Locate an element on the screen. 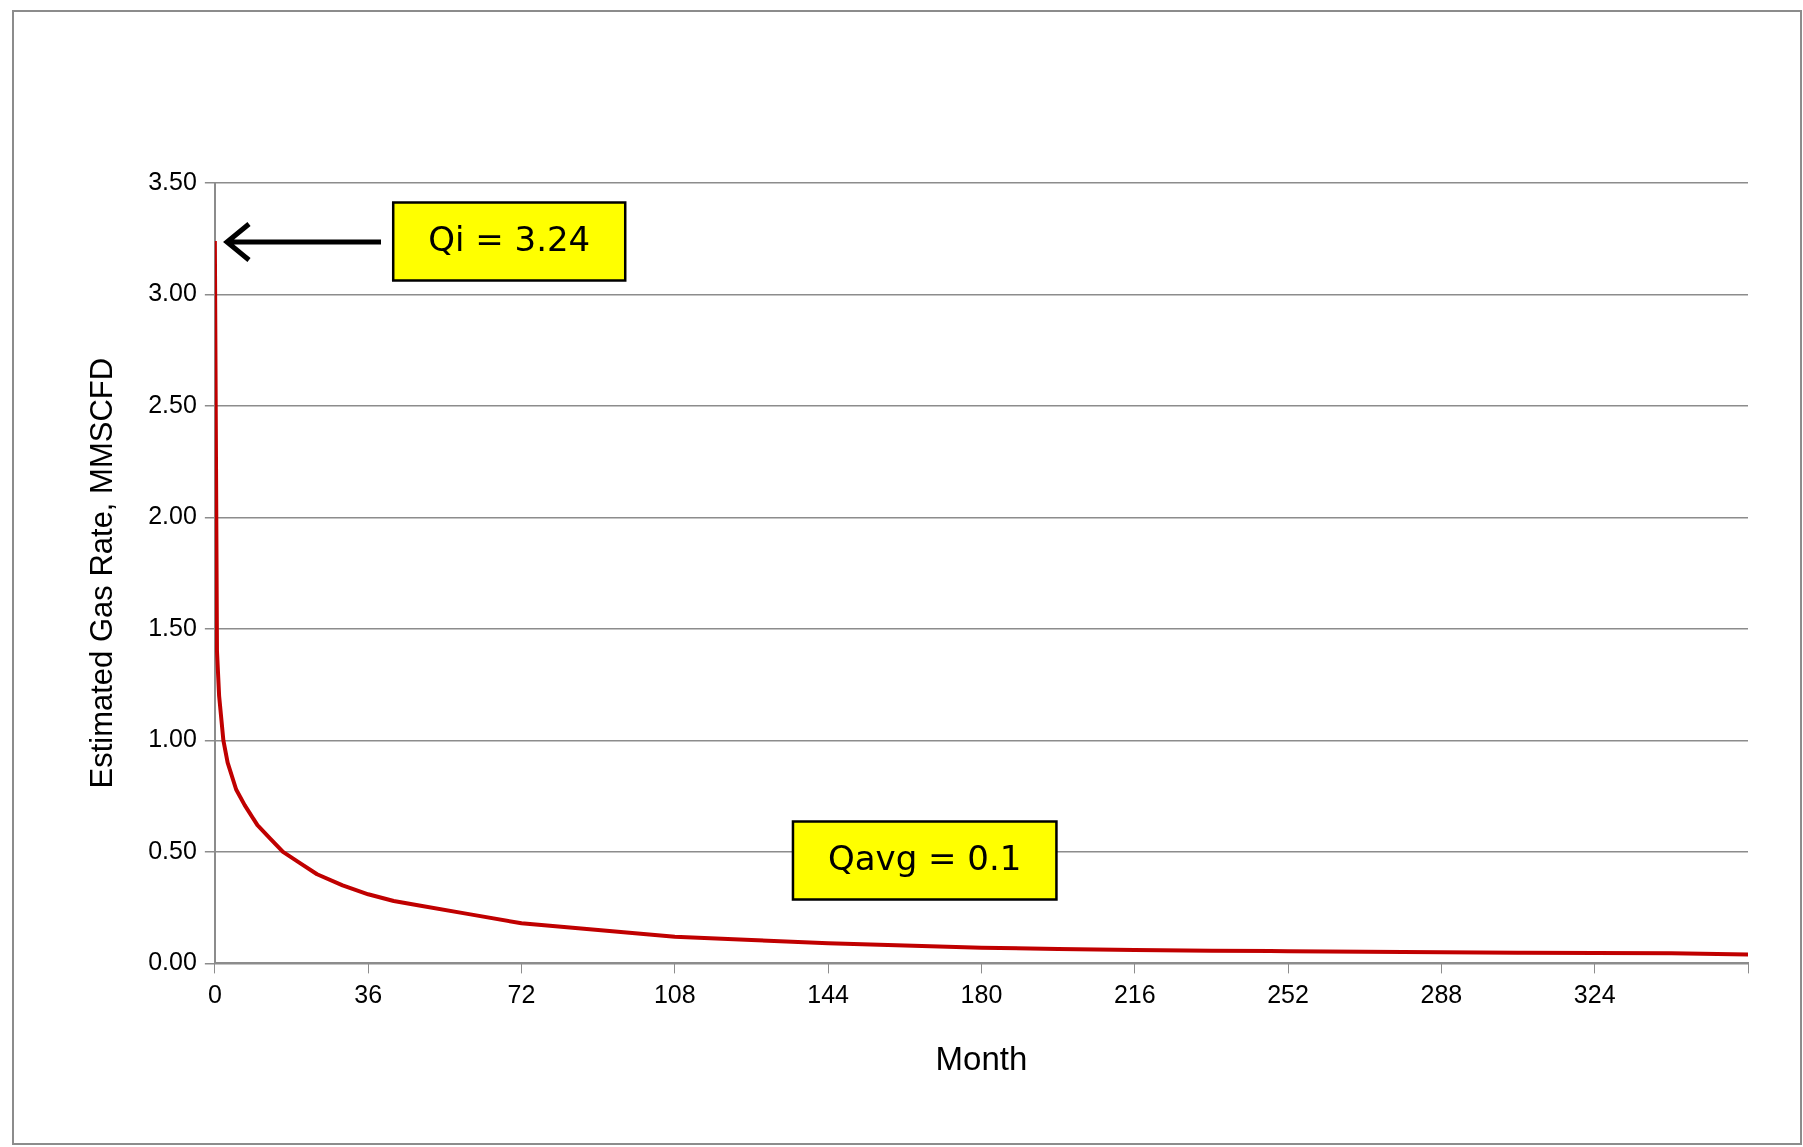 Image resolution: width=1803 pixels, height=1147 pixels. x-tick-label: 288 is located at coordinates (1441, 994).